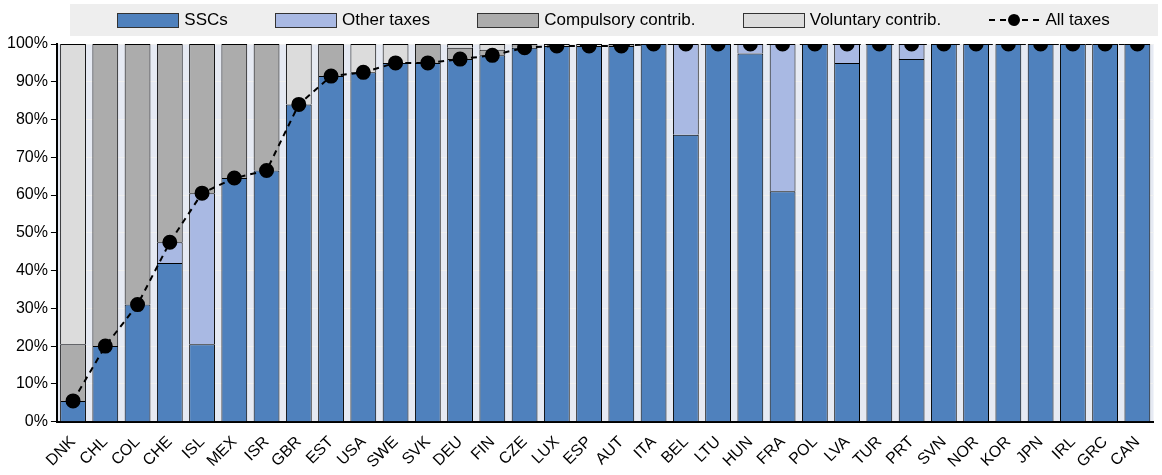 This screenshot has width=1162, height=475. What do you see at coordinates (386, 20) in the screenshot?
I see `legend-label: Other taxes` at bounding box center [386, 20].